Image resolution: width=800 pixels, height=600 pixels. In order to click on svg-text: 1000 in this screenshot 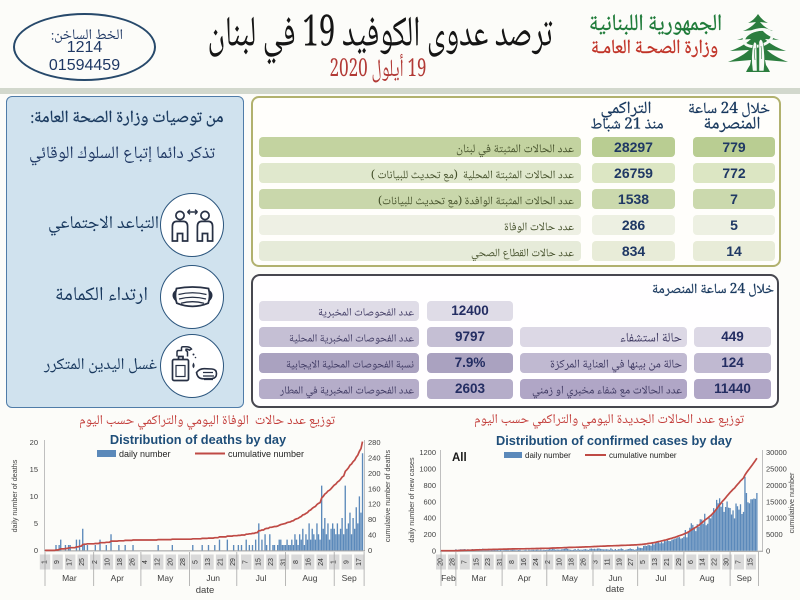, I will do `click(427, 469)`.